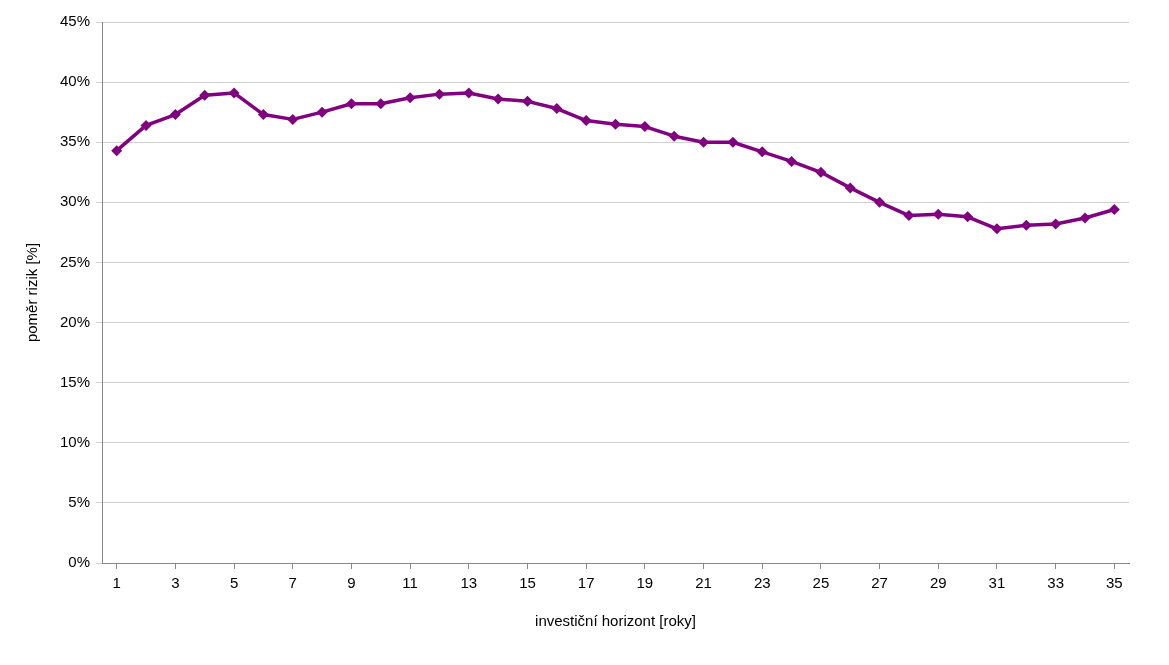 The image size is (1169, 665). I want to click on y-tick-label: 5%, so click(79, 502).